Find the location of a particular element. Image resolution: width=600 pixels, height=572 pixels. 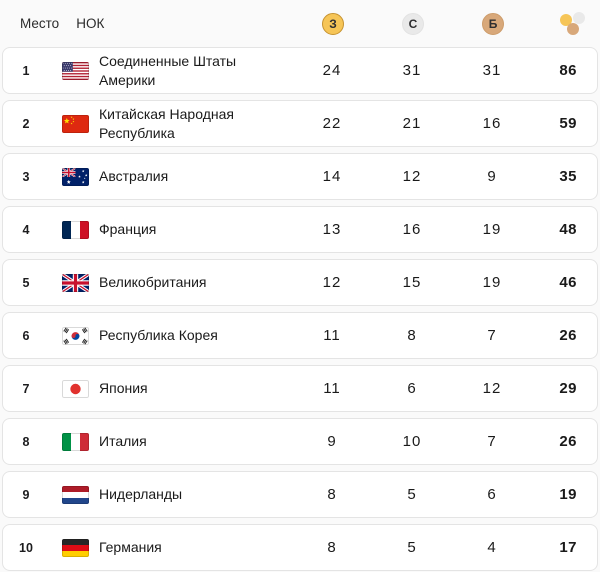

country-name: Австралия is located at coordinates (134, 176).